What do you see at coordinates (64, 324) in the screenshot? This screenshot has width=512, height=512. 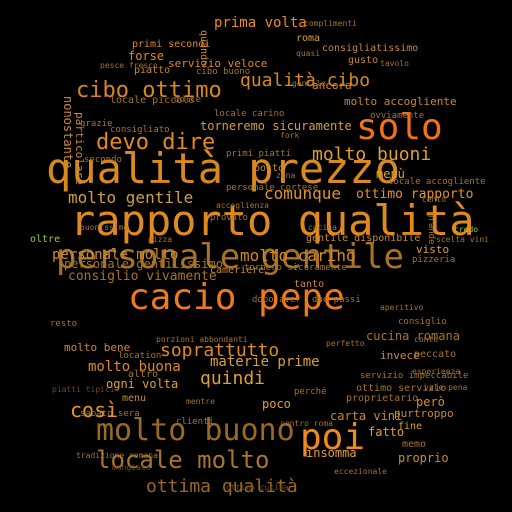 I see `cloud-word: resto` at bounding box center [64, 324].